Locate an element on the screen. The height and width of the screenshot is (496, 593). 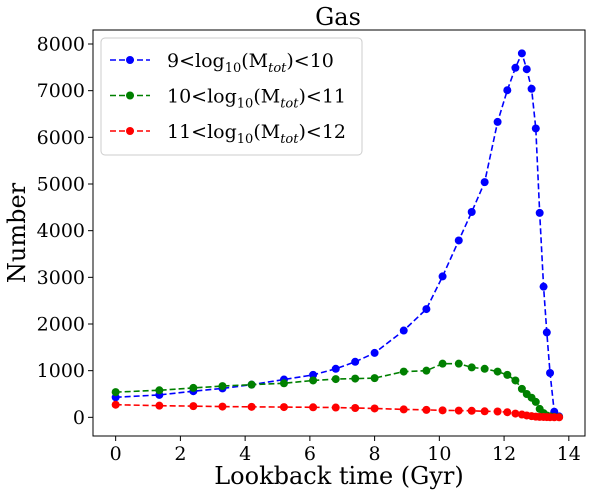
y-tick-label: 3000 is located at coordinates (61, 278).